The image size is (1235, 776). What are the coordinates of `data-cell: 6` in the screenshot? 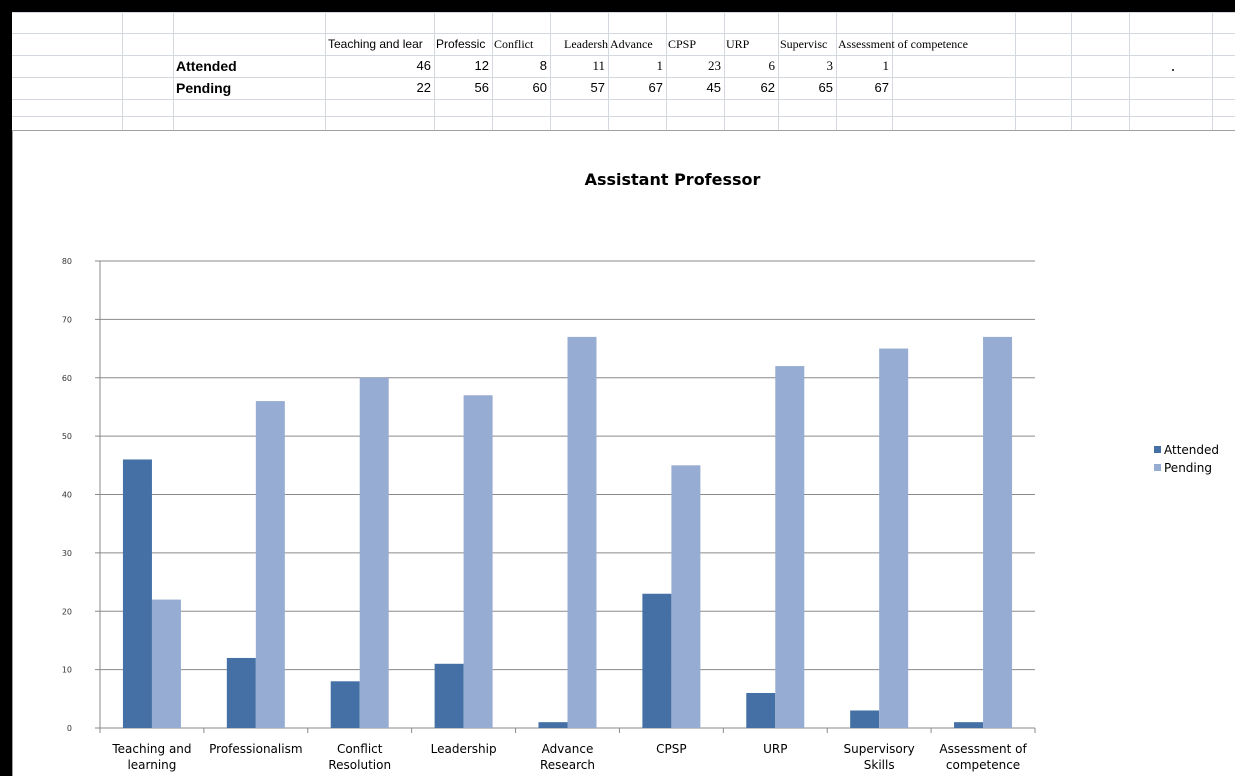 It's located at (772, 65).